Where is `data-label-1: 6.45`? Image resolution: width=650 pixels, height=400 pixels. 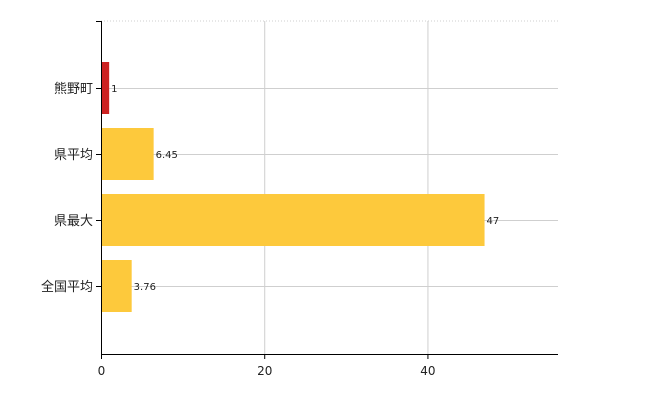 data-label-1: 6.45 is located at coordinates (167, 155).